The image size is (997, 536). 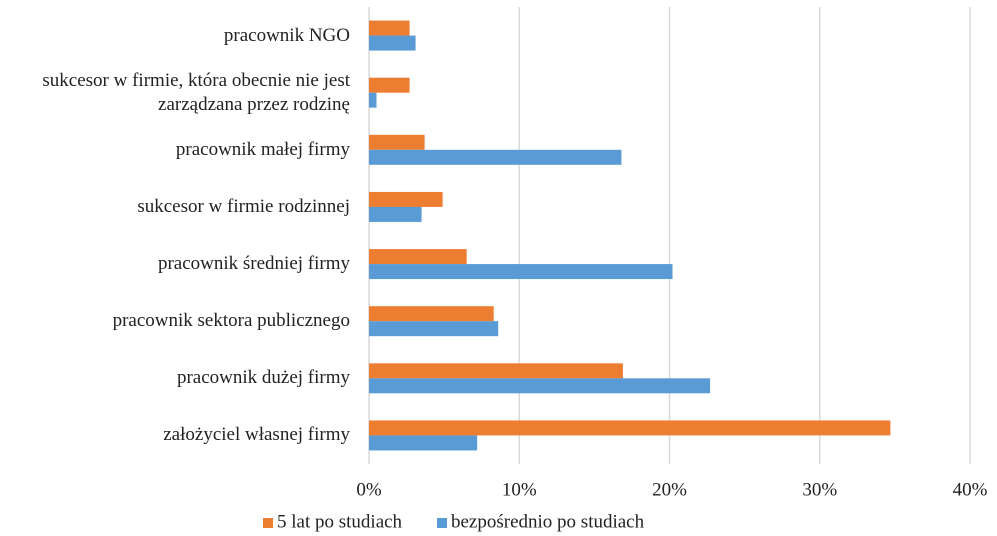 What do you see at coordinates (253, 264) in the screenshot?
I see `y-tick-label: pracownik średniej firmy` at bounding box center [253, 264].